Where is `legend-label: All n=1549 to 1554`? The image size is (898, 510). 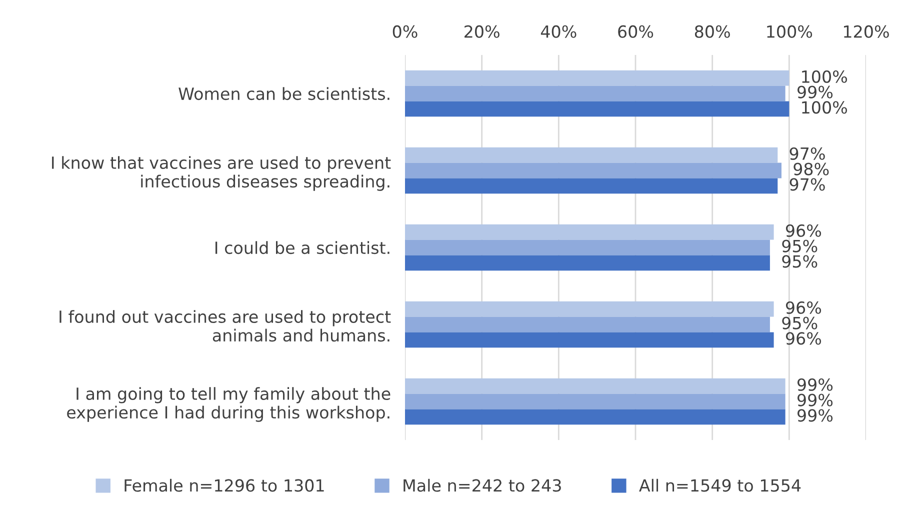
legend-label: All n=1549 to 1554 is located at coordinates (720, 485).